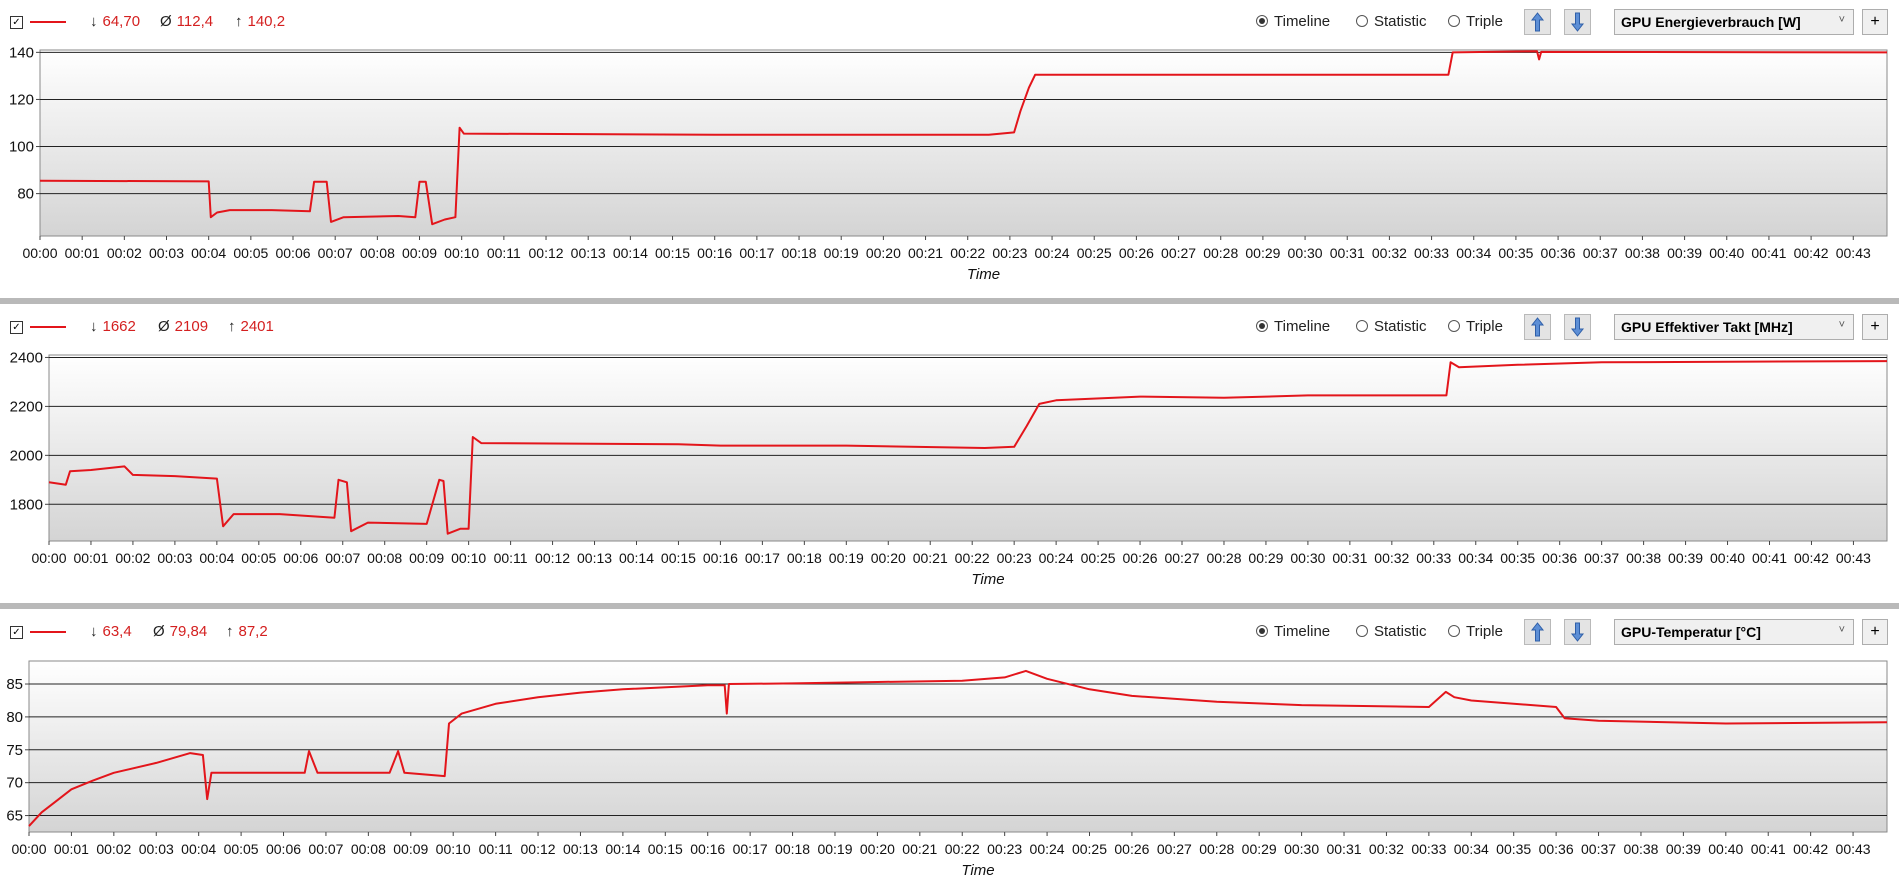  Describe the element at coordinates (1734, 632) in the screenshot. I see `sensor-select: GPU-Temperatur [°C] ˅` at that location.